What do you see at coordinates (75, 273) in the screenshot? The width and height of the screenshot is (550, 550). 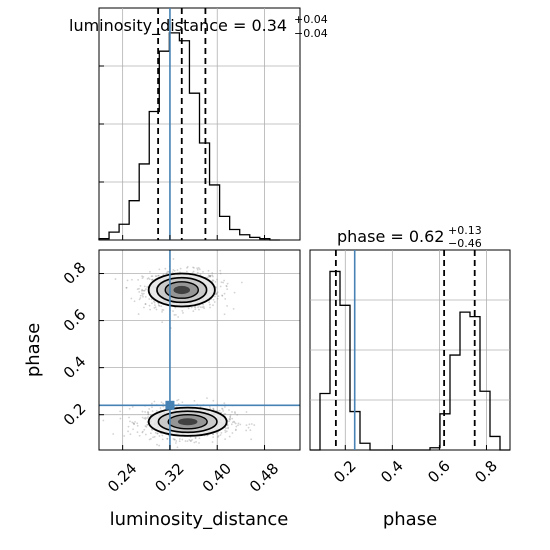 I see `joint-y-tick-label-3: 0.8` at bounding box center [75, 273].